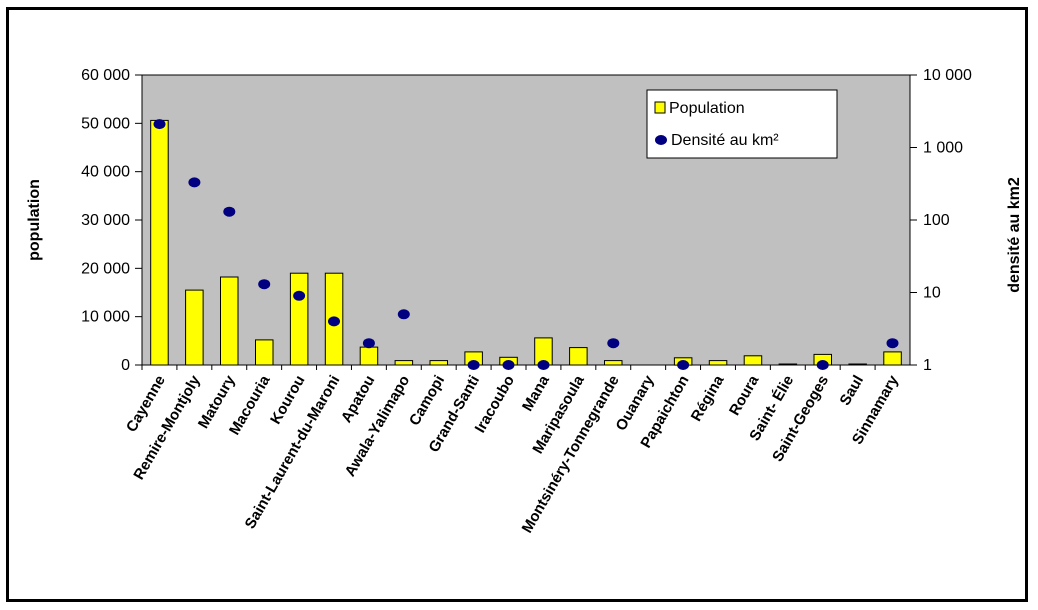  What do you see at coordinates (936, 220) in the screenshot?
I see `right-tick-label: 100` at bounding box center [936, 220].